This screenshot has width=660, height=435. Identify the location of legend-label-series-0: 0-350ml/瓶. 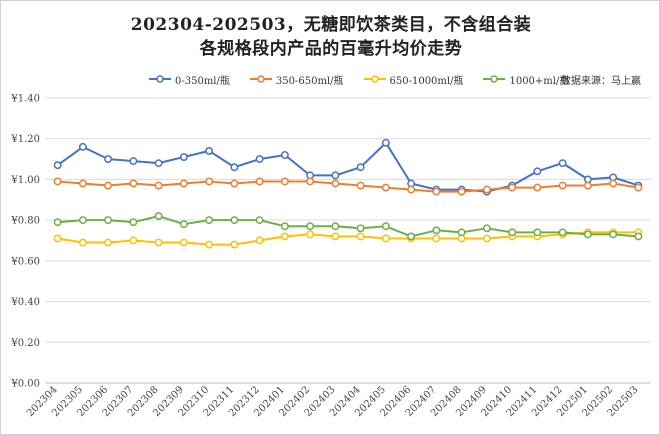
(202, 81).